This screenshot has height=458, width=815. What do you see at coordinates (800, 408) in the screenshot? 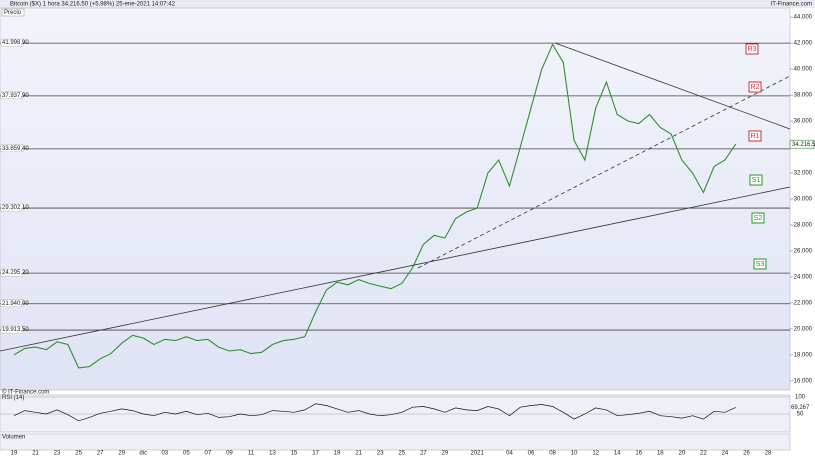
I see `rsi-current: 69,267` at bounding box center [800, 408].